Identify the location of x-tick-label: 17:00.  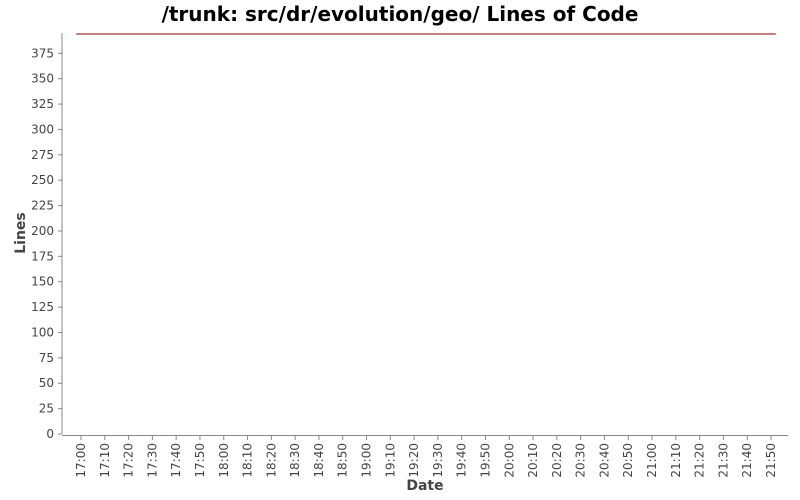
(81, 460).